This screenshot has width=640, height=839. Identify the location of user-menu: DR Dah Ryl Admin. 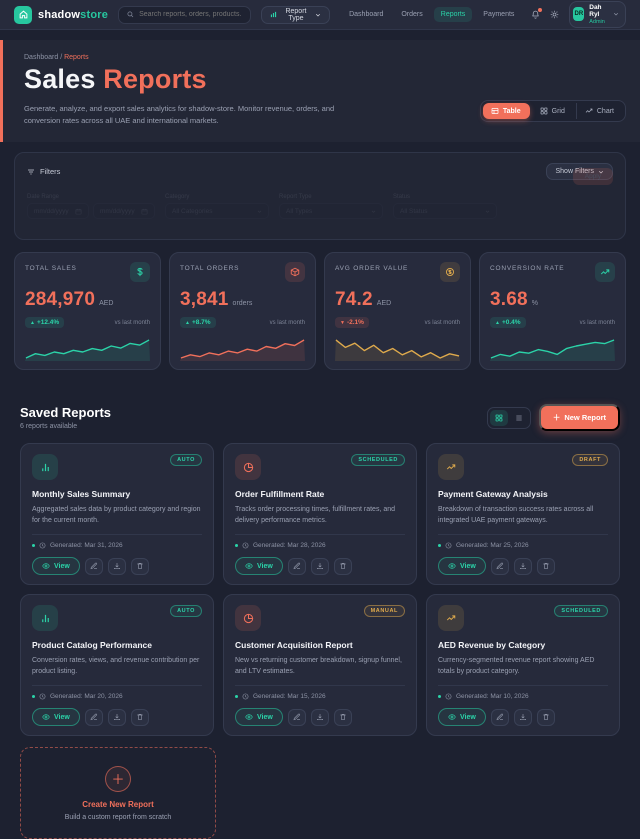
(597, 14).